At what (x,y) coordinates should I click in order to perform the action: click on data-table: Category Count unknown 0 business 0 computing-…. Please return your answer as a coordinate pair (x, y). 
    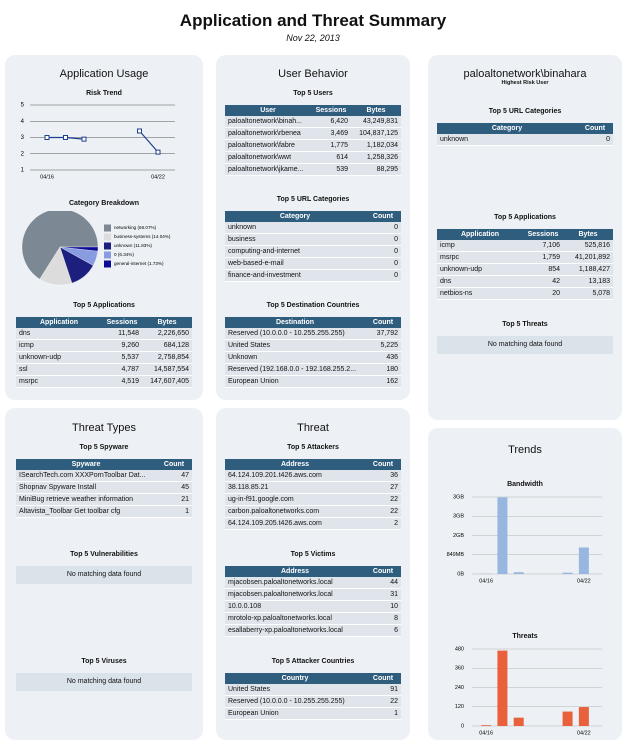
    Looking at the image, I should click on (313, 246).